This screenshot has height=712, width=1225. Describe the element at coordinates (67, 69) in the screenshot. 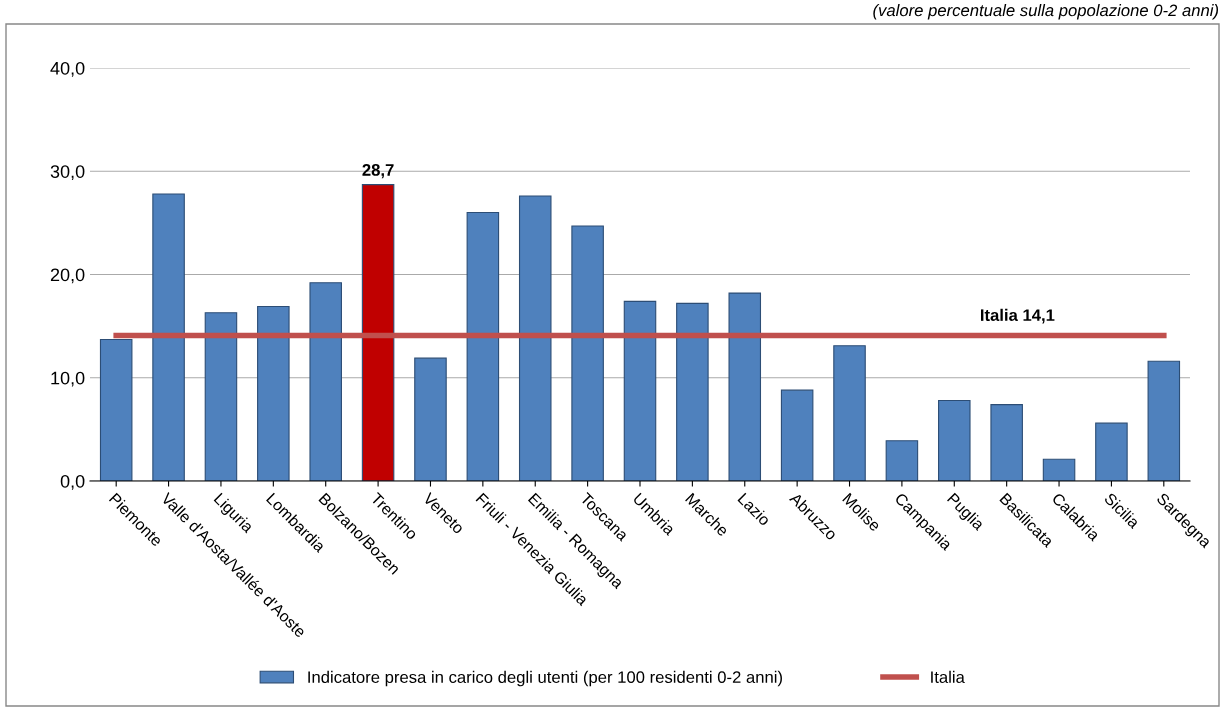

I see `y-tick-label: 40,0` at that location.